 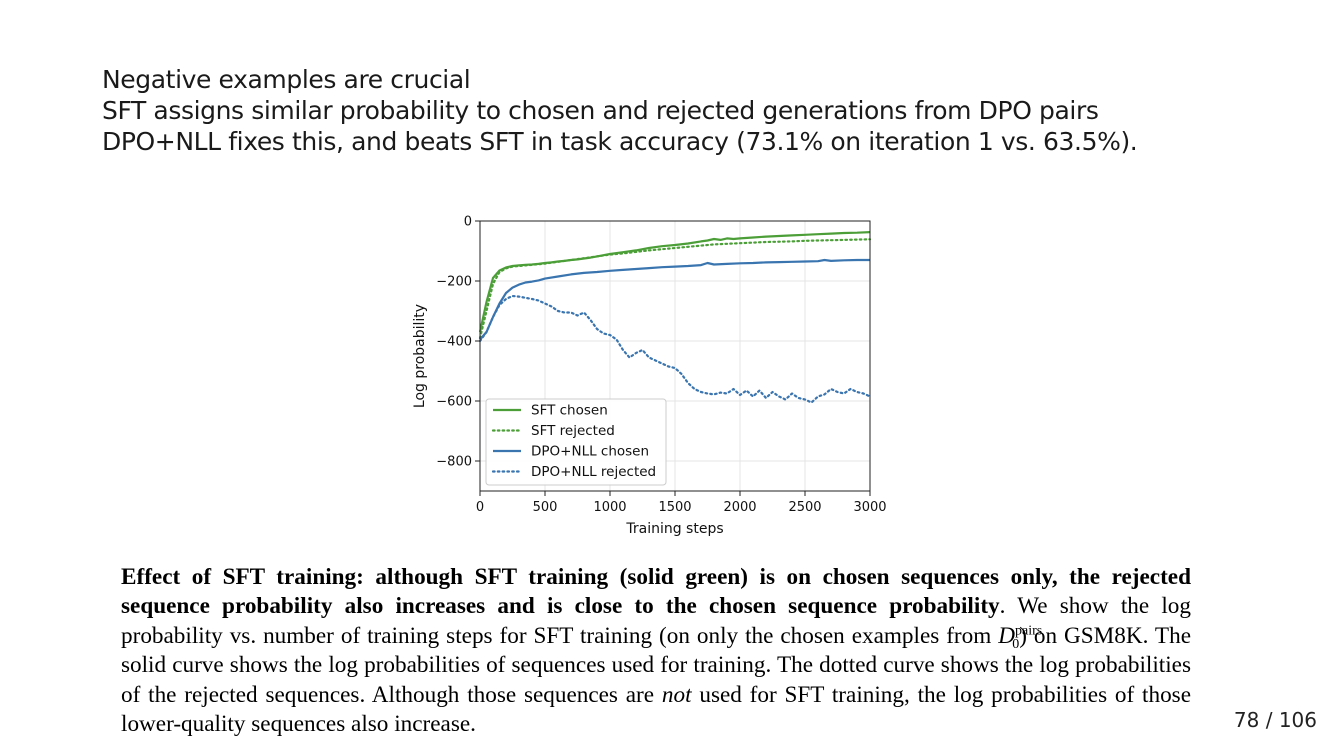 I want to click on x-tick-label: 500, so click(x=545, y=507).